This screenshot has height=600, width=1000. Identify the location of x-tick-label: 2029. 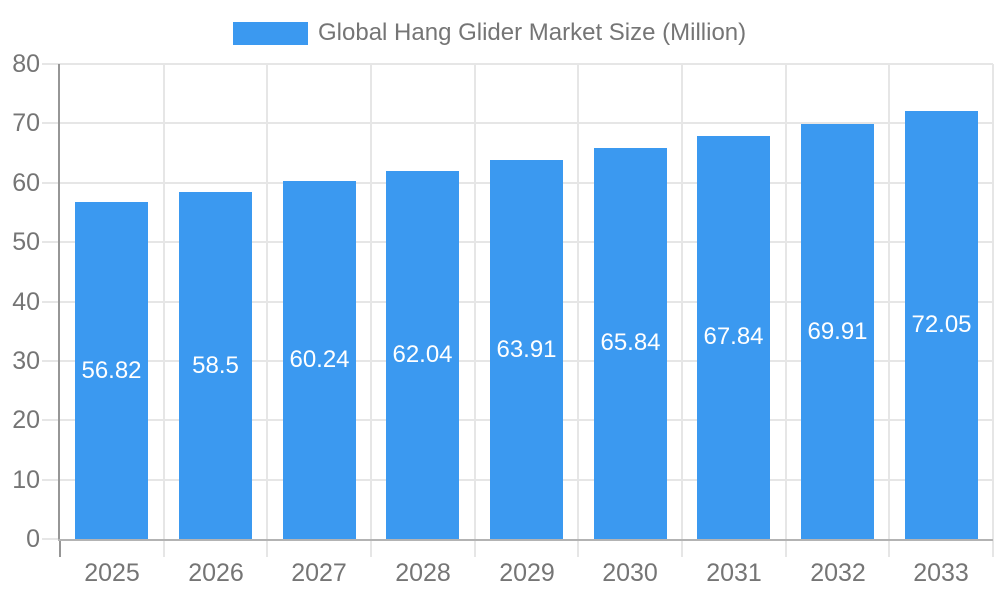
(527, 573).